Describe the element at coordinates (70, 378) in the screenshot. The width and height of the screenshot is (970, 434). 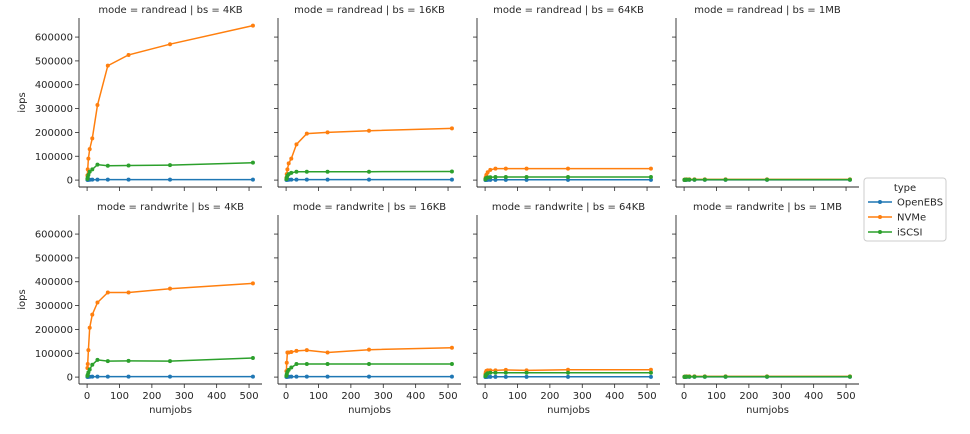
I see `y-tick-label: 0` at that location.